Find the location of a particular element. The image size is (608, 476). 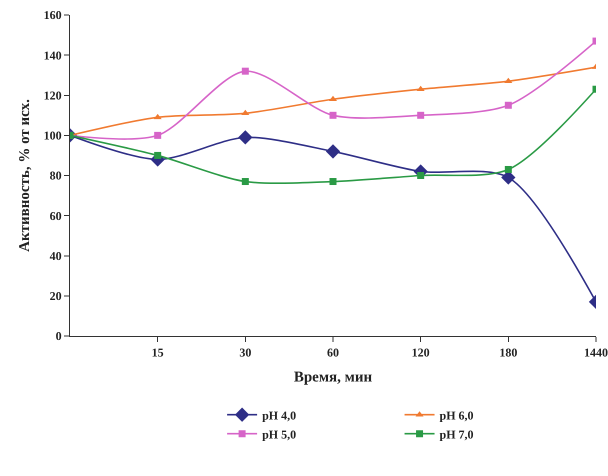

y-tick-label: 40 is located at coordinates (56, 255).